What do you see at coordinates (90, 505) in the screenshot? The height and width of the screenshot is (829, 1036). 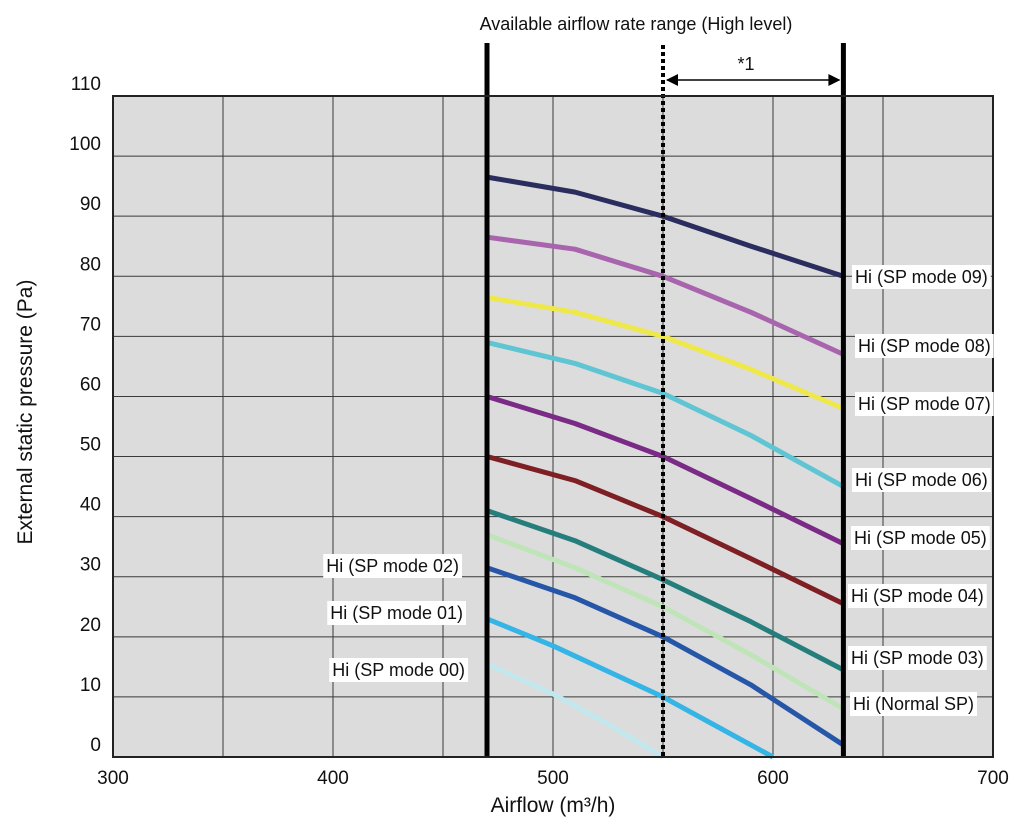 I see `y-tick-label: 40` at bounding box center [90, 505].